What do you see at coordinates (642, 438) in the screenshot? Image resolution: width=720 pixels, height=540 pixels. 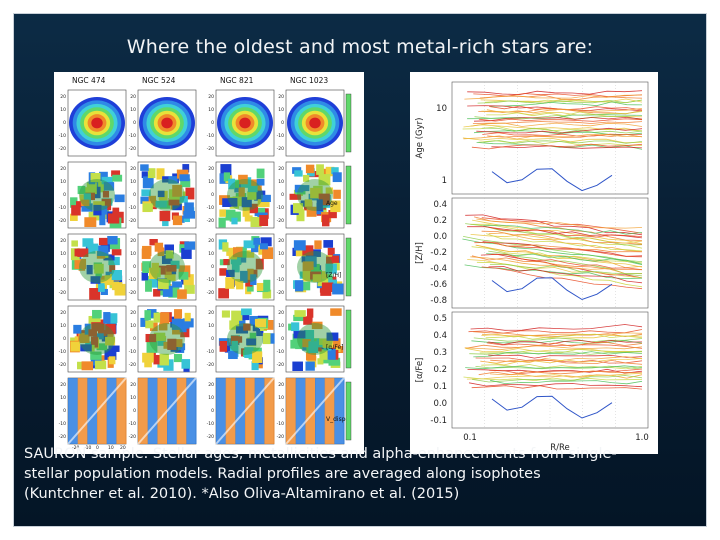 I see `profile-x-tick-label: 1.0` at bounding box center [642, 438].